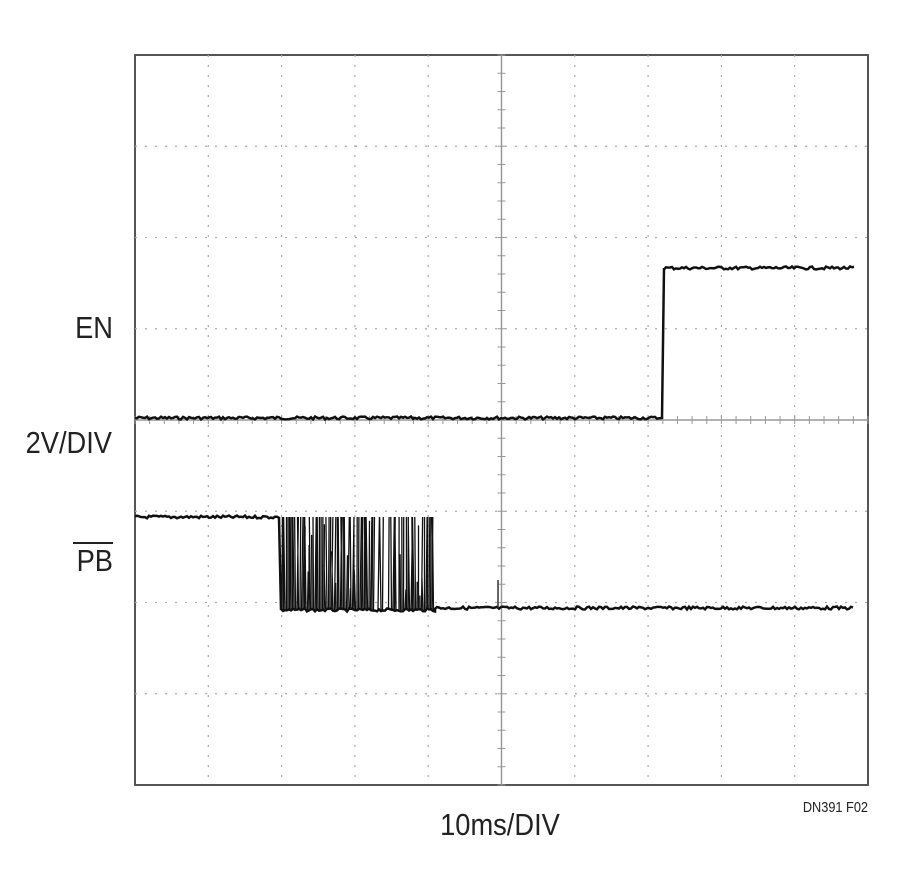 Image resolution: width=900 pixels, height=875 pixels. What do you see at coordinates (69, 444) in the screenshot?
I see `scale-v-label: 2V/DIV` at bounding box center [69, 444].